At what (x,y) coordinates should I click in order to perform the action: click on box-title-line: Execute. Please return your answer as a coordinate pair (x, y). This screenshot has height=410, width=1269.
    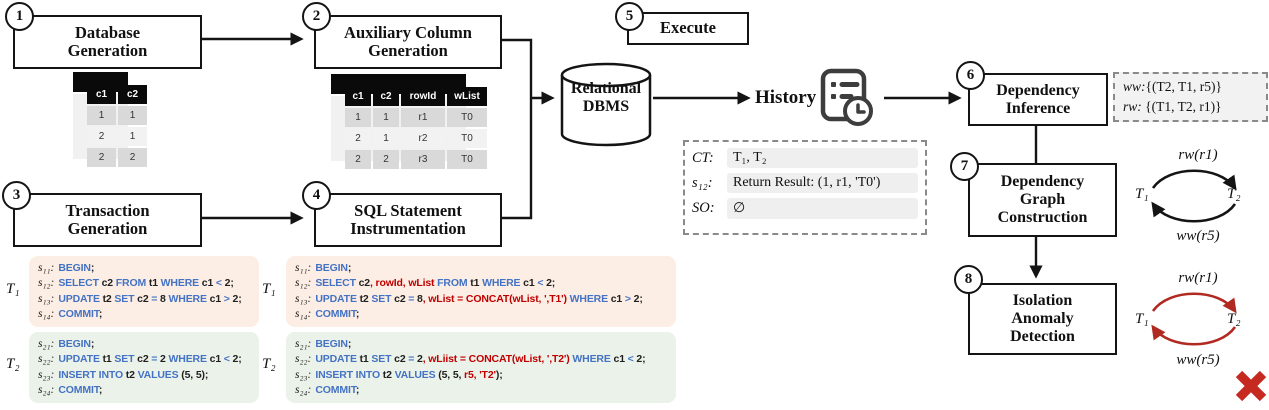
    Looking at the image, I should click on (688, 28).